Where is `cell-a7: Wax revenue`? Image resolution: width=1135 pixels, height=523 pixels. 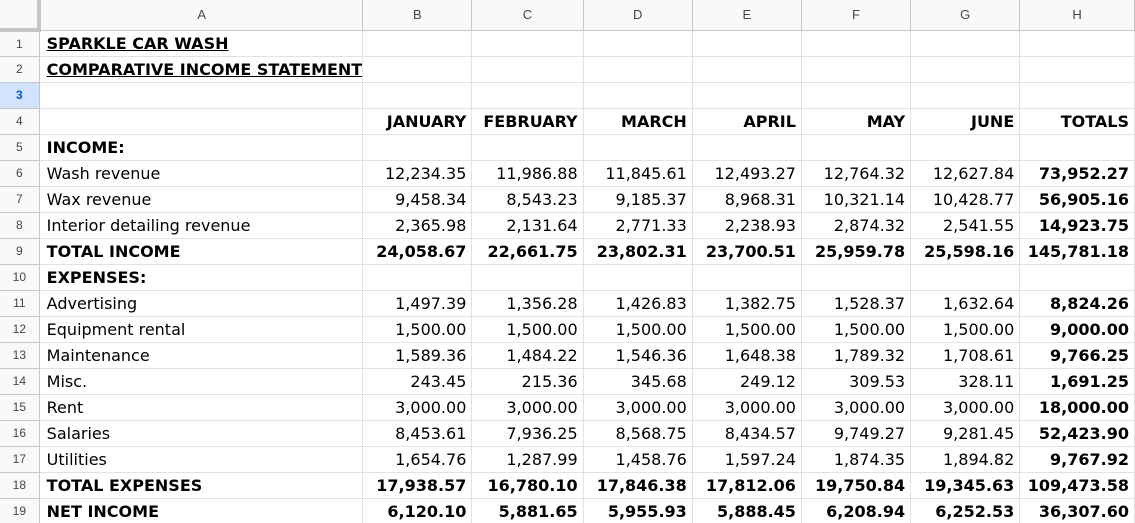 cell-a7: Wax revenue is located at coordinates (201, 199).